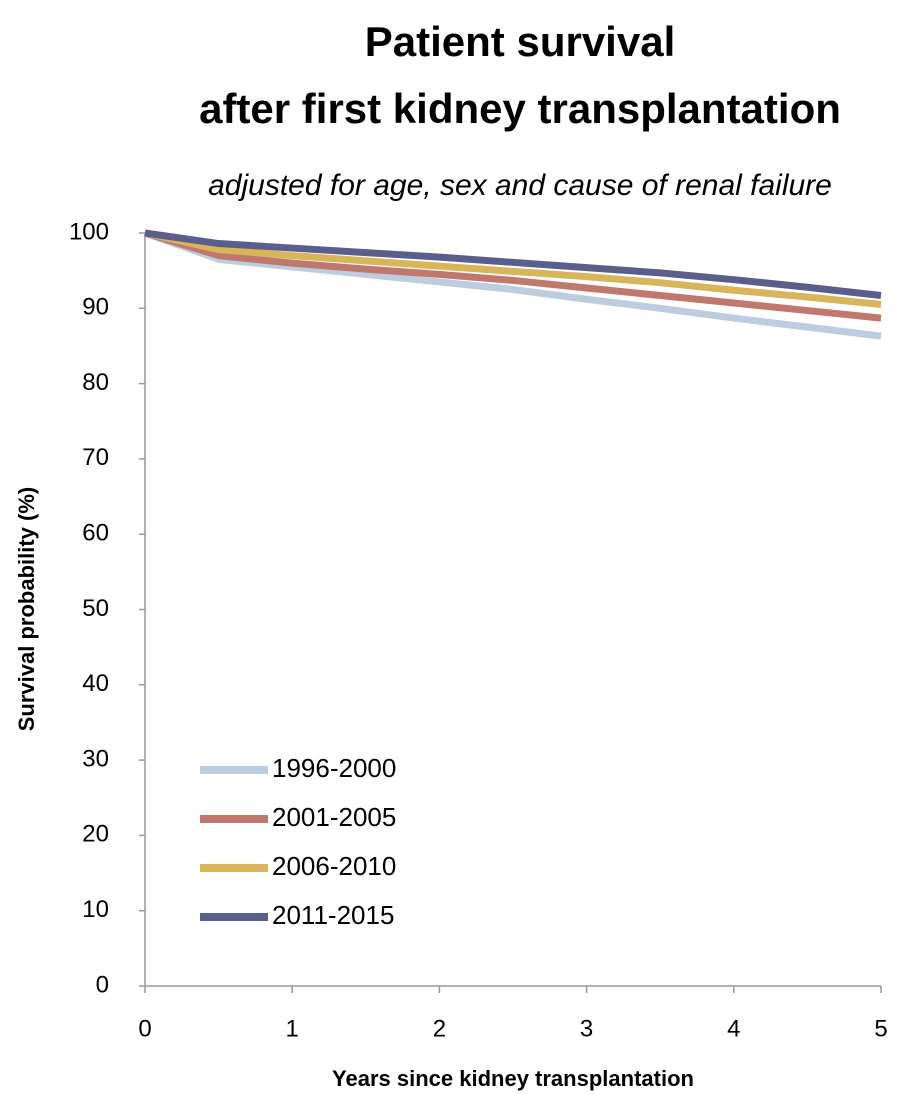 The height and width of the screenshot is (1094, 921). Describe the element at coordinates (95, 758) in the screenshot. I see `y-tick-label: 30` at that location.